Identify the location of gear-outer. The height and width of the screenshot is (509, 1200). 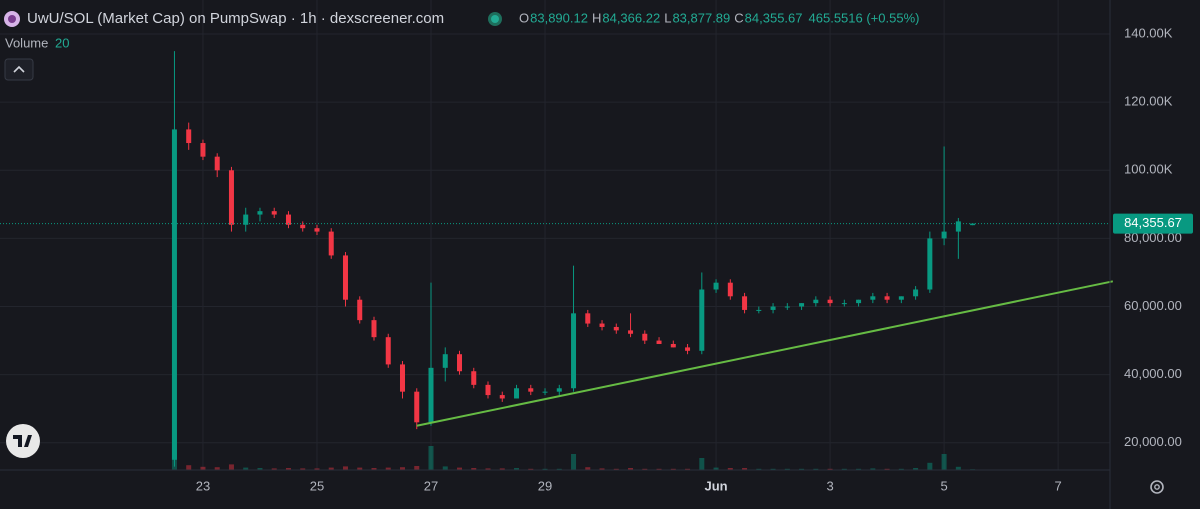
(1157, 487).